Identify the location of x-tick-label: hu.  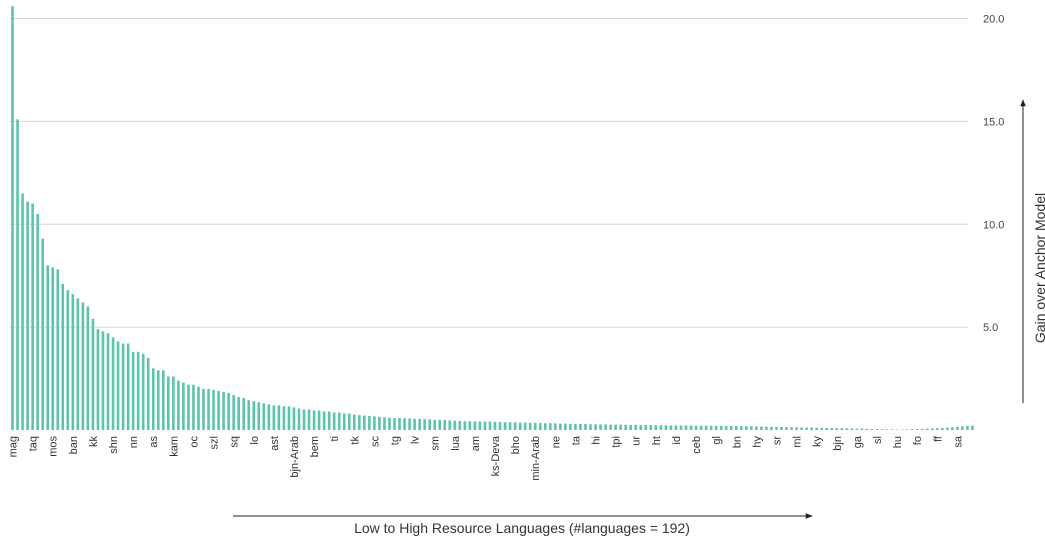
(898, 442).